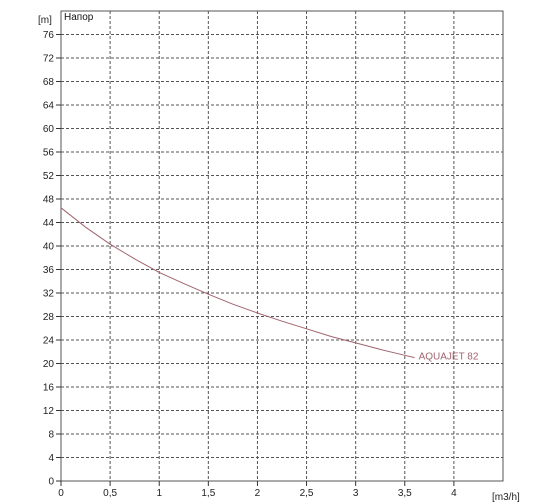  What do you see at coordinates (506, 497) in the screenshot?
I see `x-axis-unit: [m3/h]` at bounding box center [506, 497].